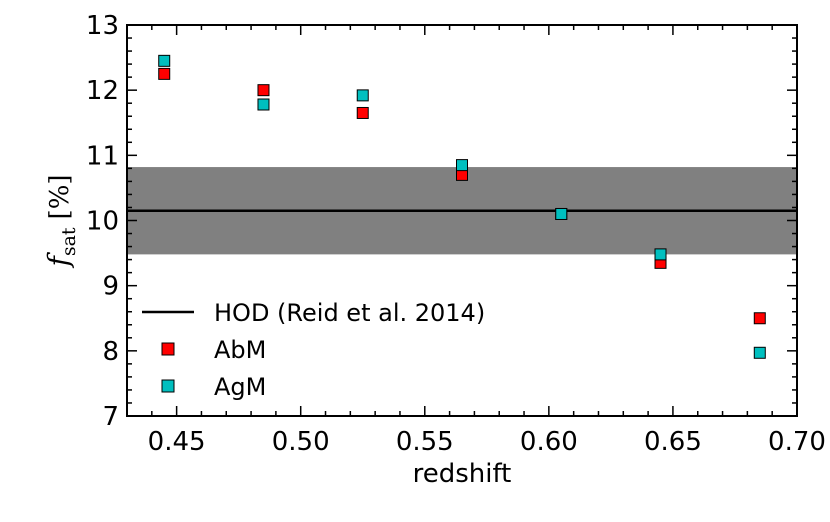 The image size is (830, 522). Describe the element at coordinates (177, 442) in the screenshot. I see `x-tick-label: 0.45` at that location.